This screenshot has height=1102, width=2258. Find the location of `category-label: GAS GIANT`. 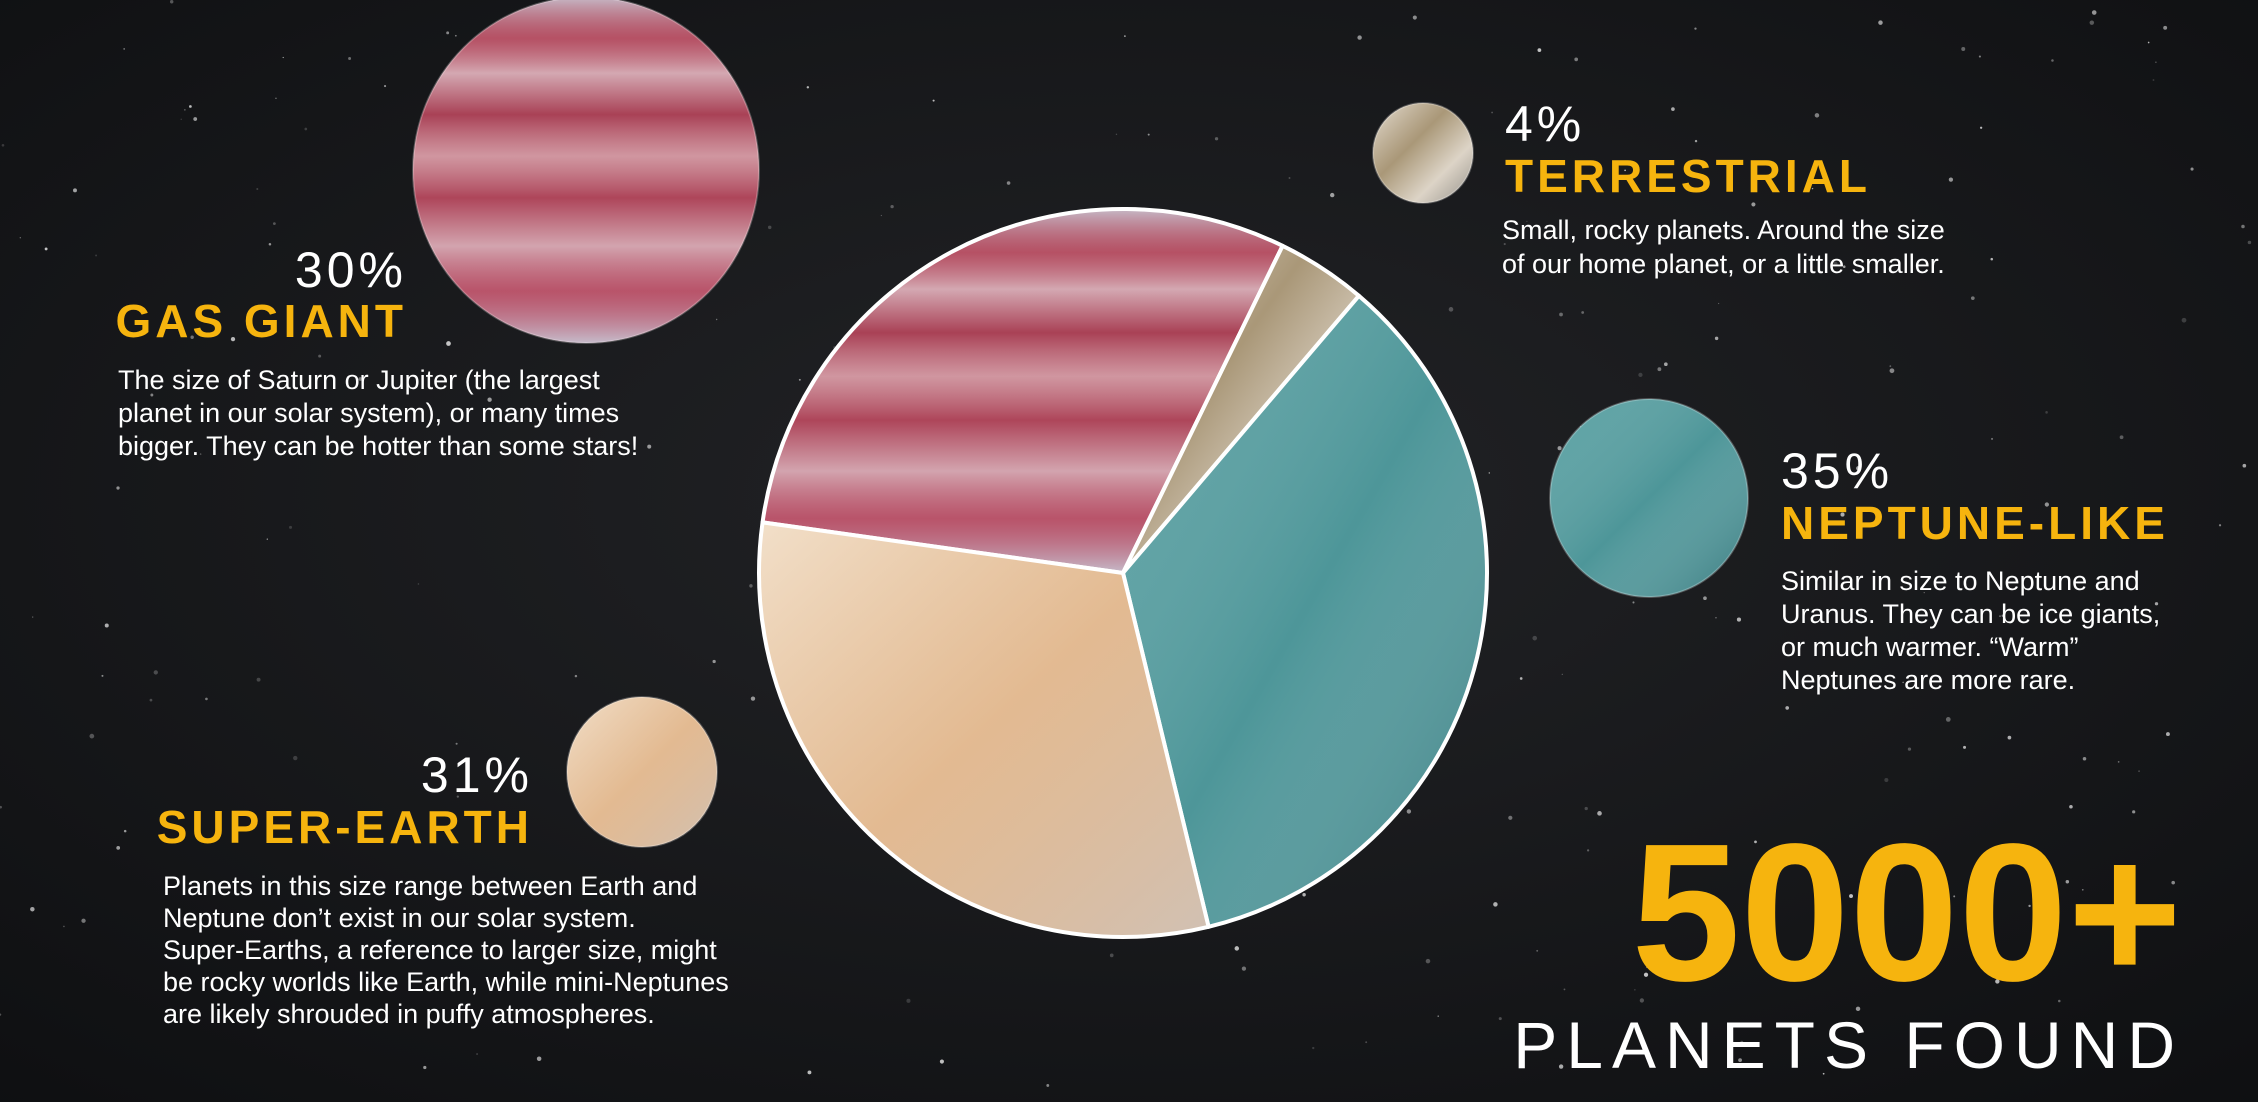

category-label: GAS GIANT is located at coordinates (261, 321).